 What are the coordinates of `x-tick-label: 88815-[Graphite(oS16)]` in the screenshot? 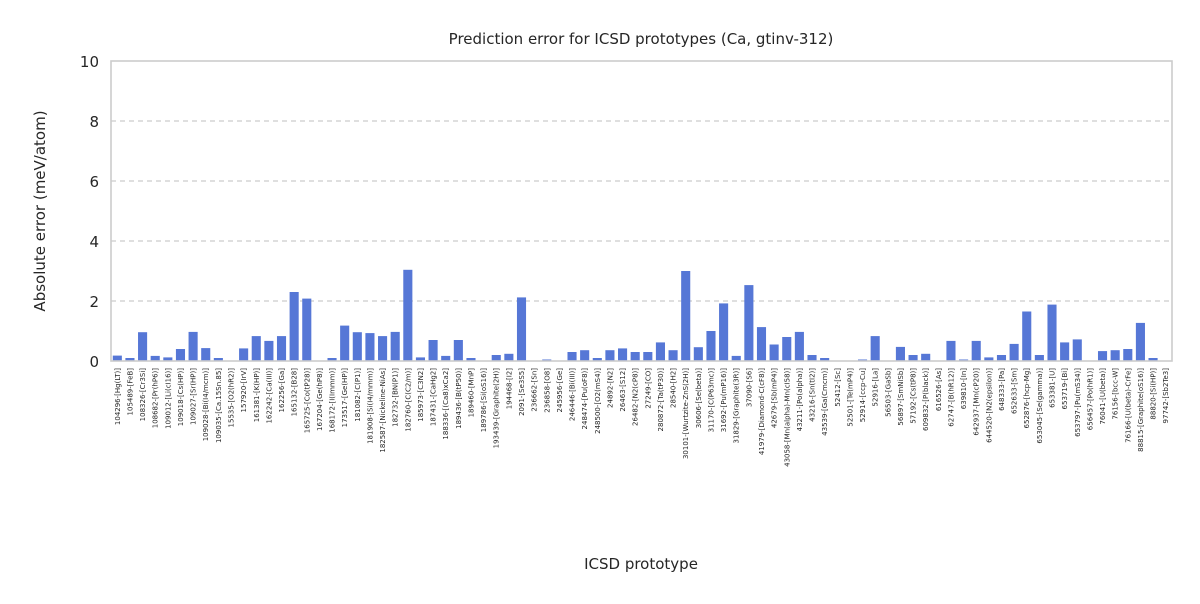 It's located at (1141, 410).